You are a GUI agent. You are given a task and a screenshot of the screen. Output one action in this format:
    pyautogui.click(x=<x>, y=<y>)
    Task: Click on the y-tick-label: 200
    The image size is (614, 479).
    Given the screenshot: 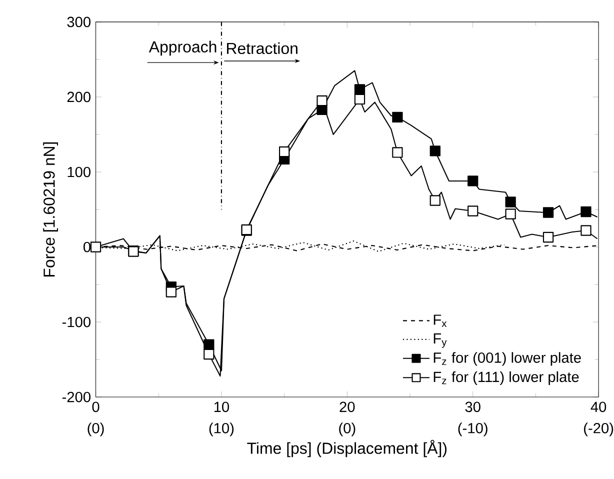 What is the action you would take?
    pyautogui.click(x=78, y=97)
    